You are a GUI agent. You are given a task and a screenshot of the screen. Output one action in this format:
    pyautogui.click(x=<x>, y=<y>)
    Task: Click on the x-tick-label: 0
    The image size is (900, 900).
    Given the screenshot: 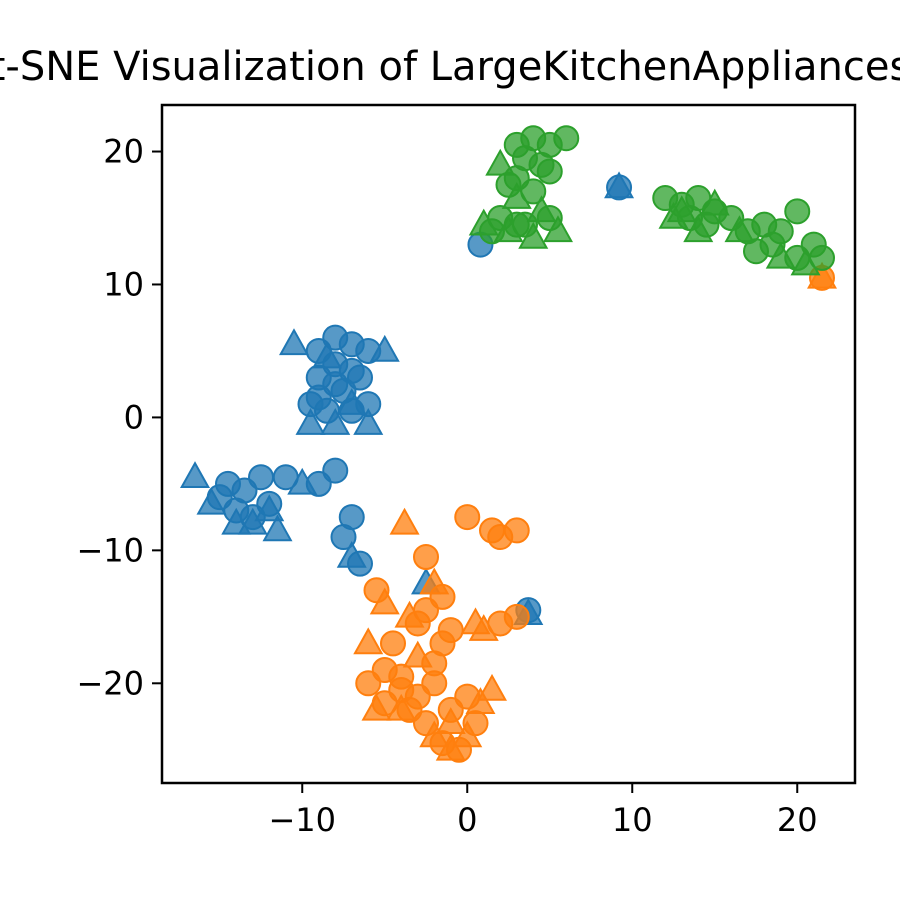 What is the action you would take?
    pyautogui.click(x=467, y=820)
    